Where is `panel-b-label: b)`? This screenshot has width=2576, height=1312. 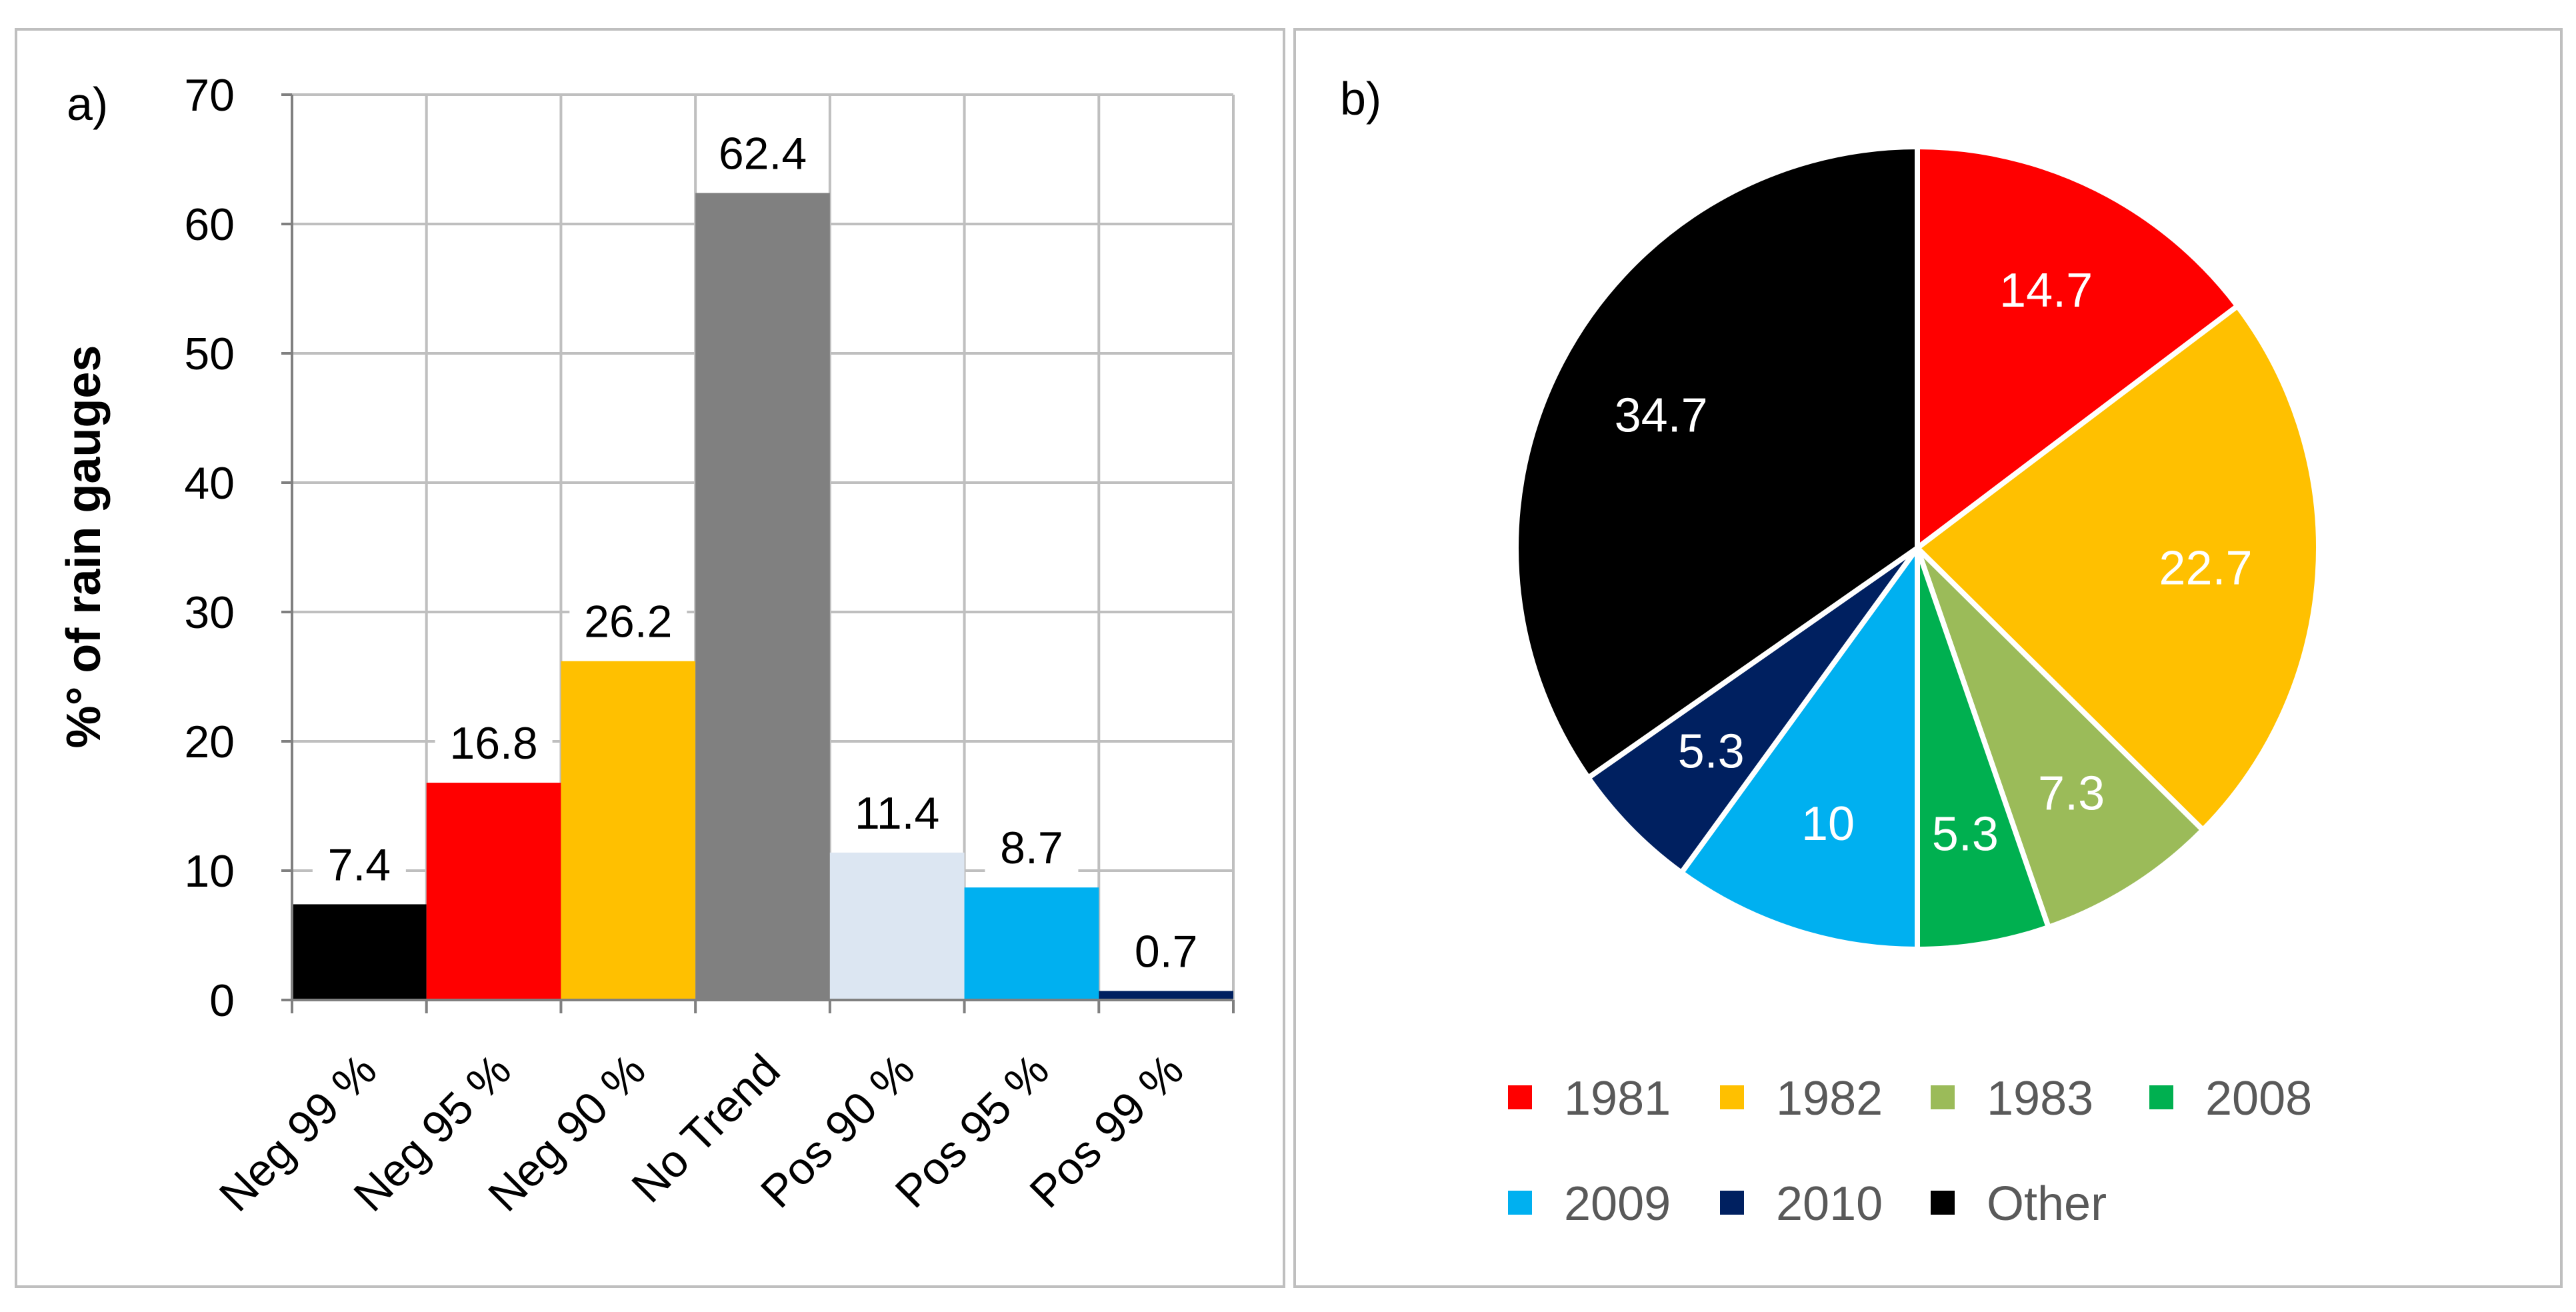
panel-b-label: b) is located at coordinates (1360, 99).